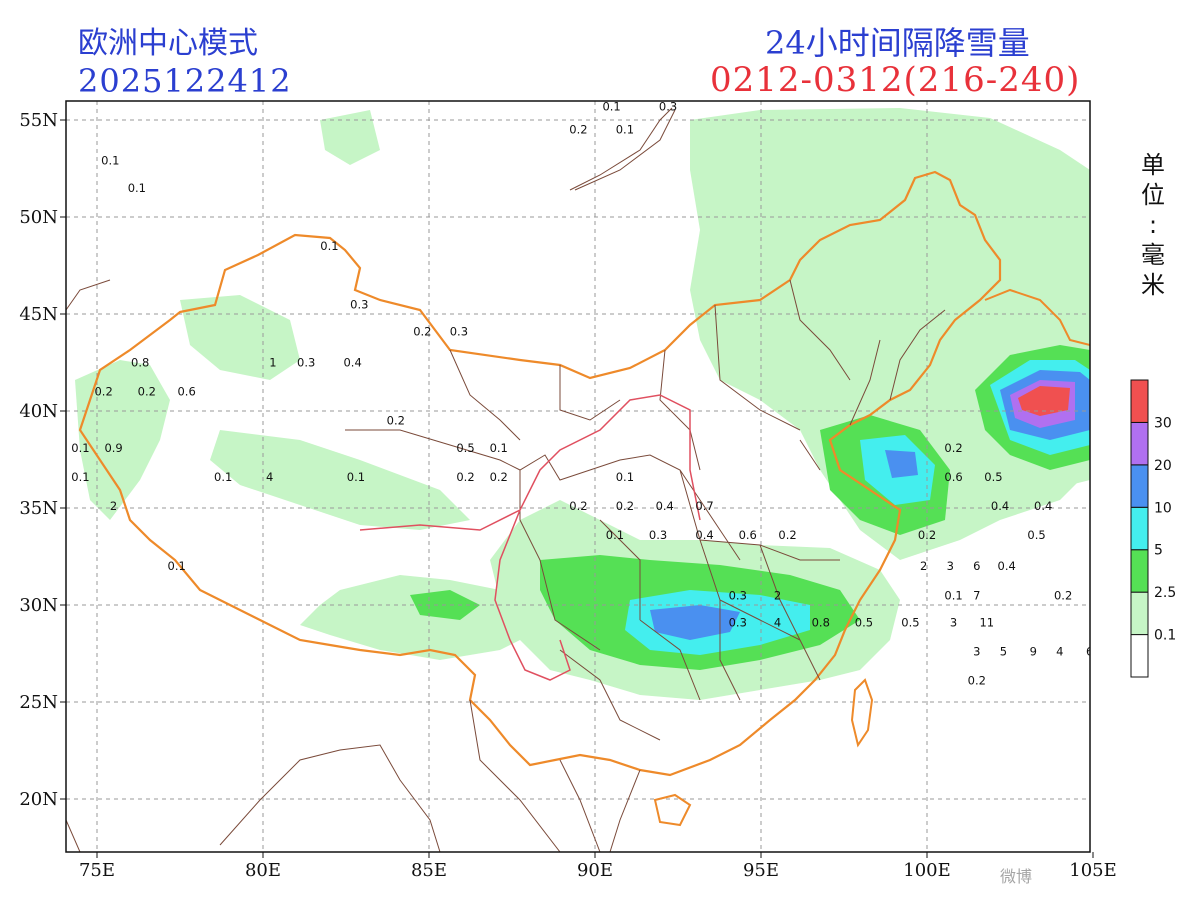 The image size is (1200, 900). Describe the element at coordinates (38, 605) in the screenshot. I see `lat-label: 30N` at that location.